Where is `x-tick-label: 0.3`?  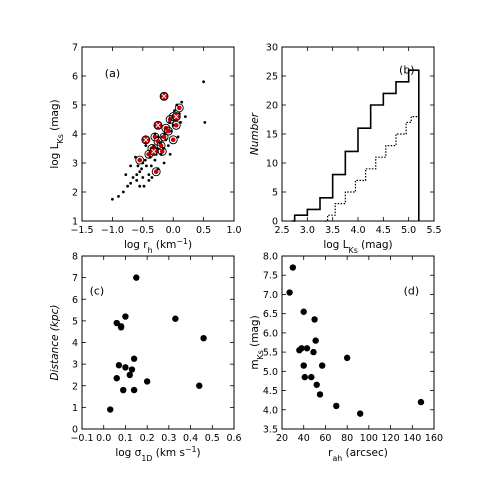
x-tick-label: 0.3 is located at coordinates (168, 438).